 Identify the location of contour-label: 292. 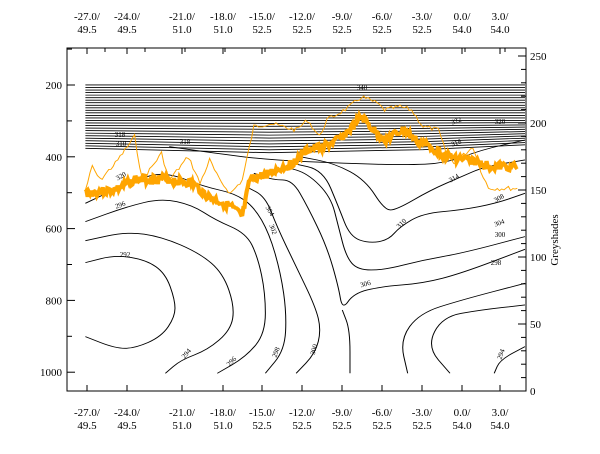
(125, 255).